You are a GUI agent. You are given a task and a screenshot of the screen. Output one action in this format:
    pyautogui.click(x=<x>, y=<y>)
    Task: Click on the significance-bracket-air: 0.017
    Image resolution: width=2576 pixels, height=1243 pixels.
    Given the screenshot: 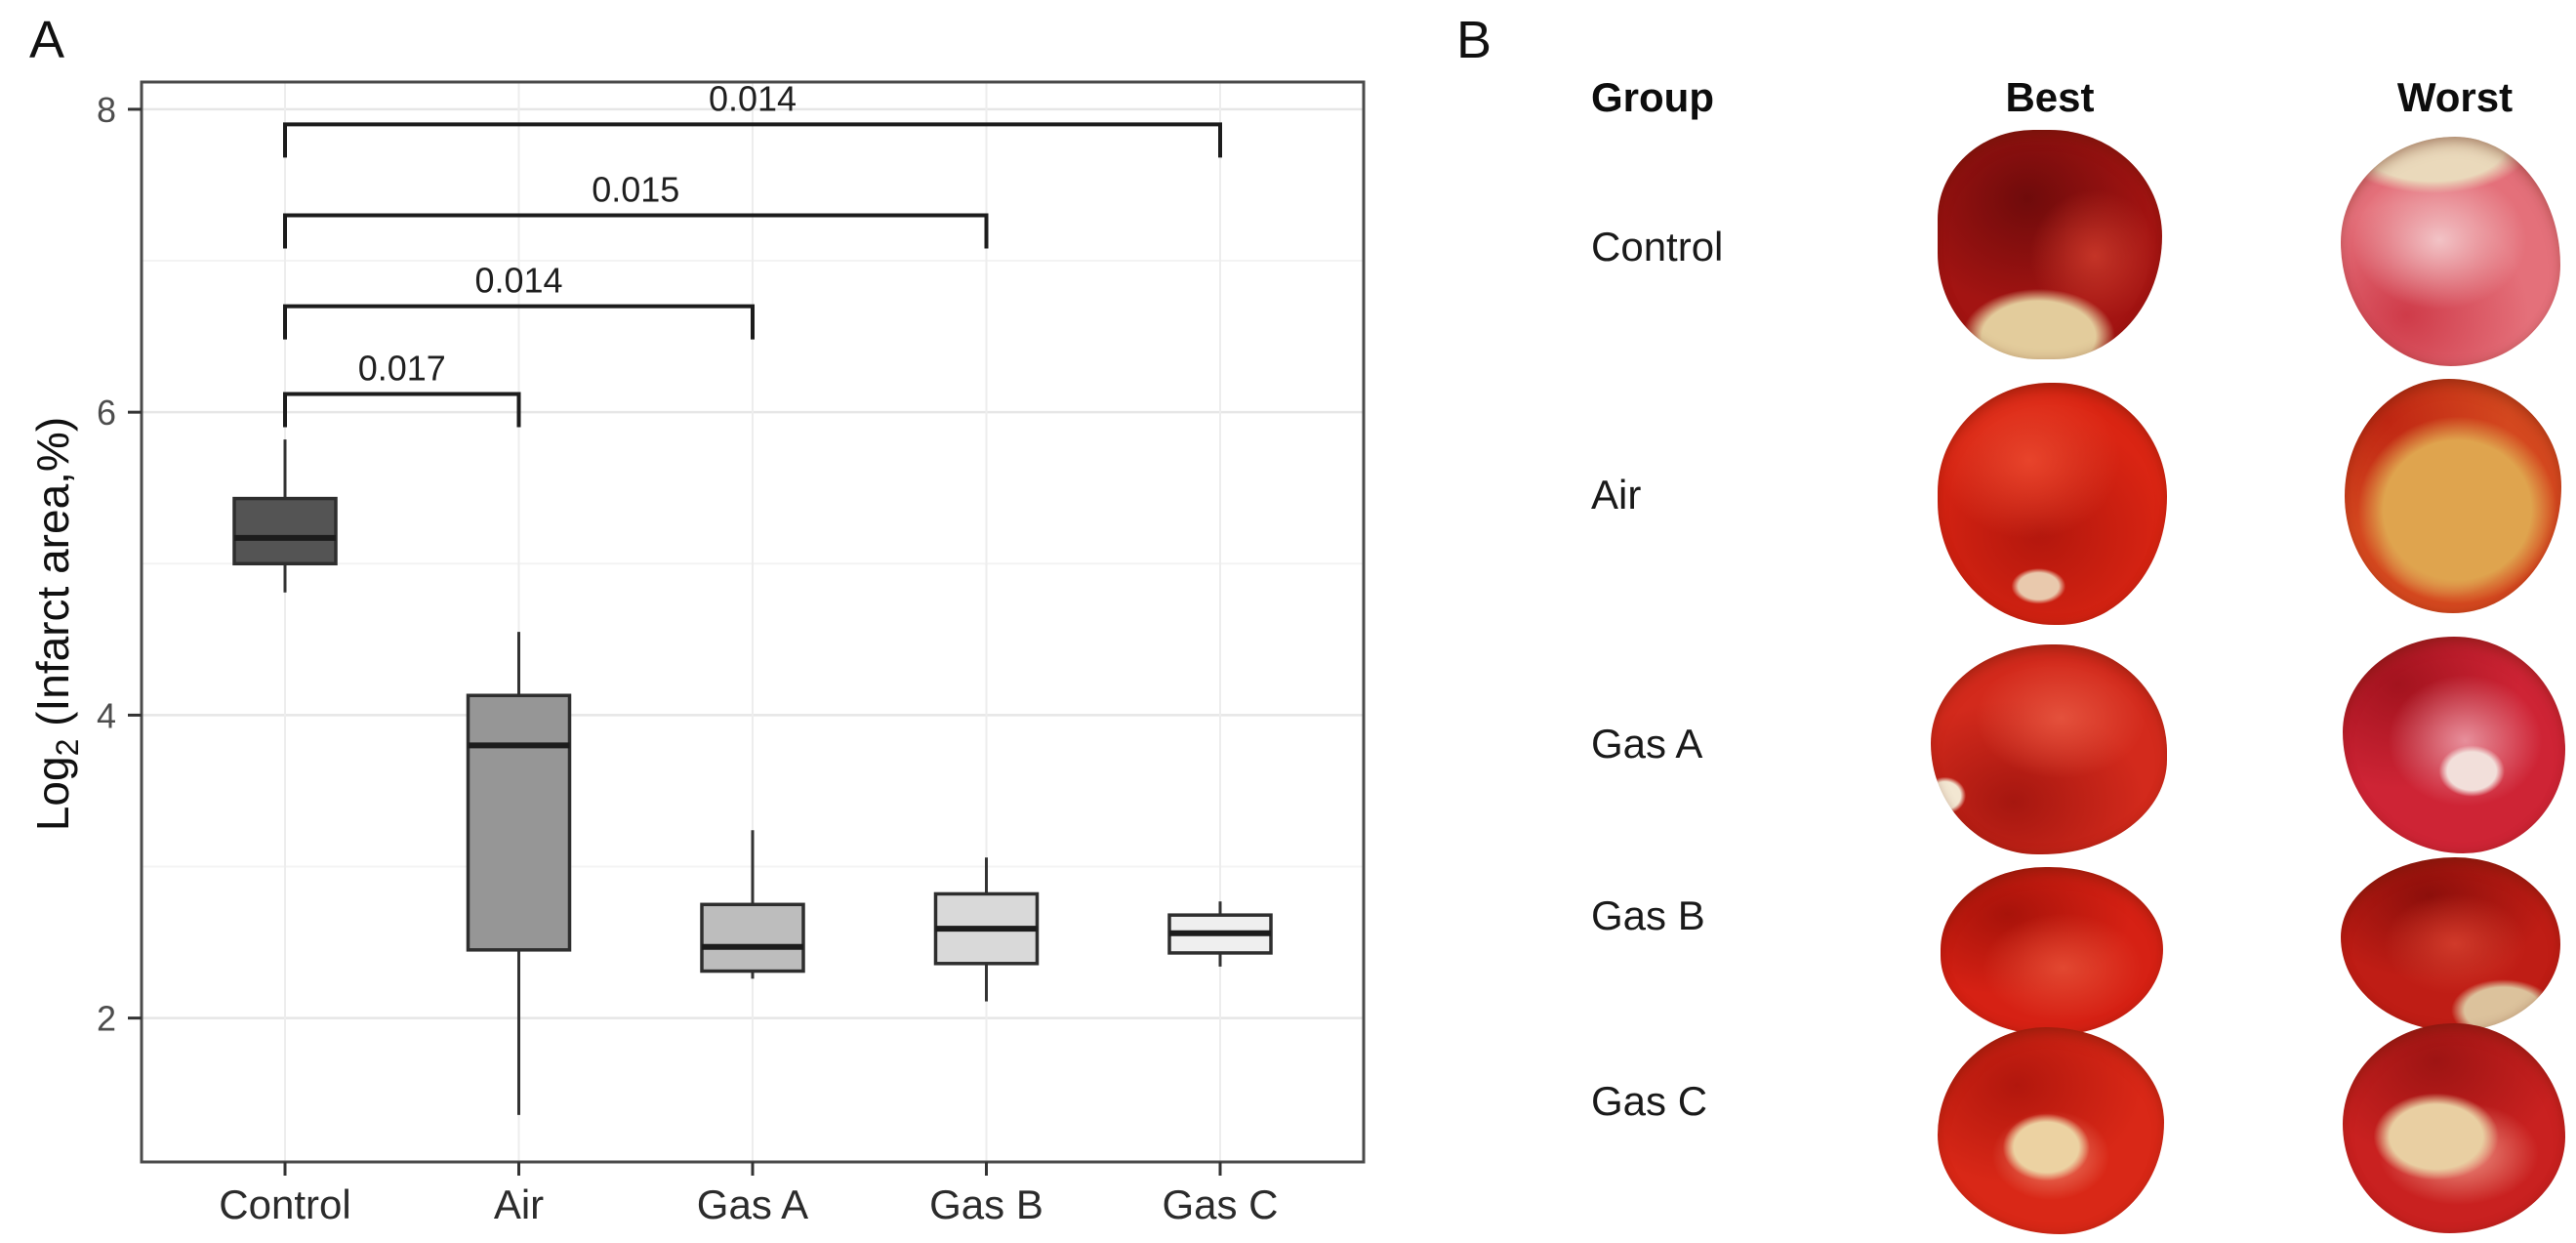 What is the action you would take?
    pyautogui.click(x=402, y=388)
    